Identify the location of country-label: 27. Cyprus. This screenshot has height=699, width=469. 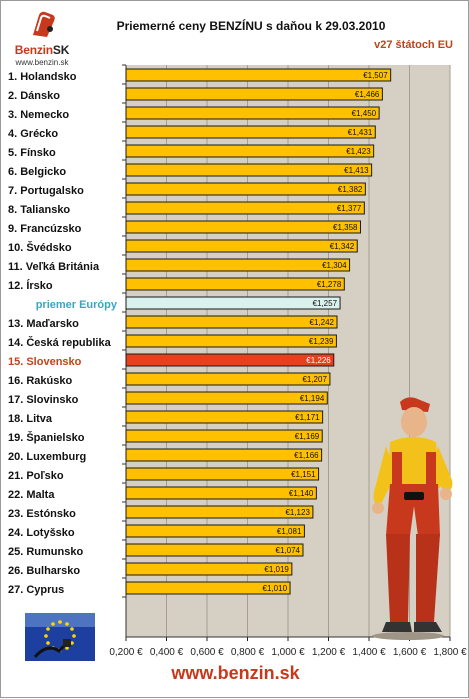
(36, 590).